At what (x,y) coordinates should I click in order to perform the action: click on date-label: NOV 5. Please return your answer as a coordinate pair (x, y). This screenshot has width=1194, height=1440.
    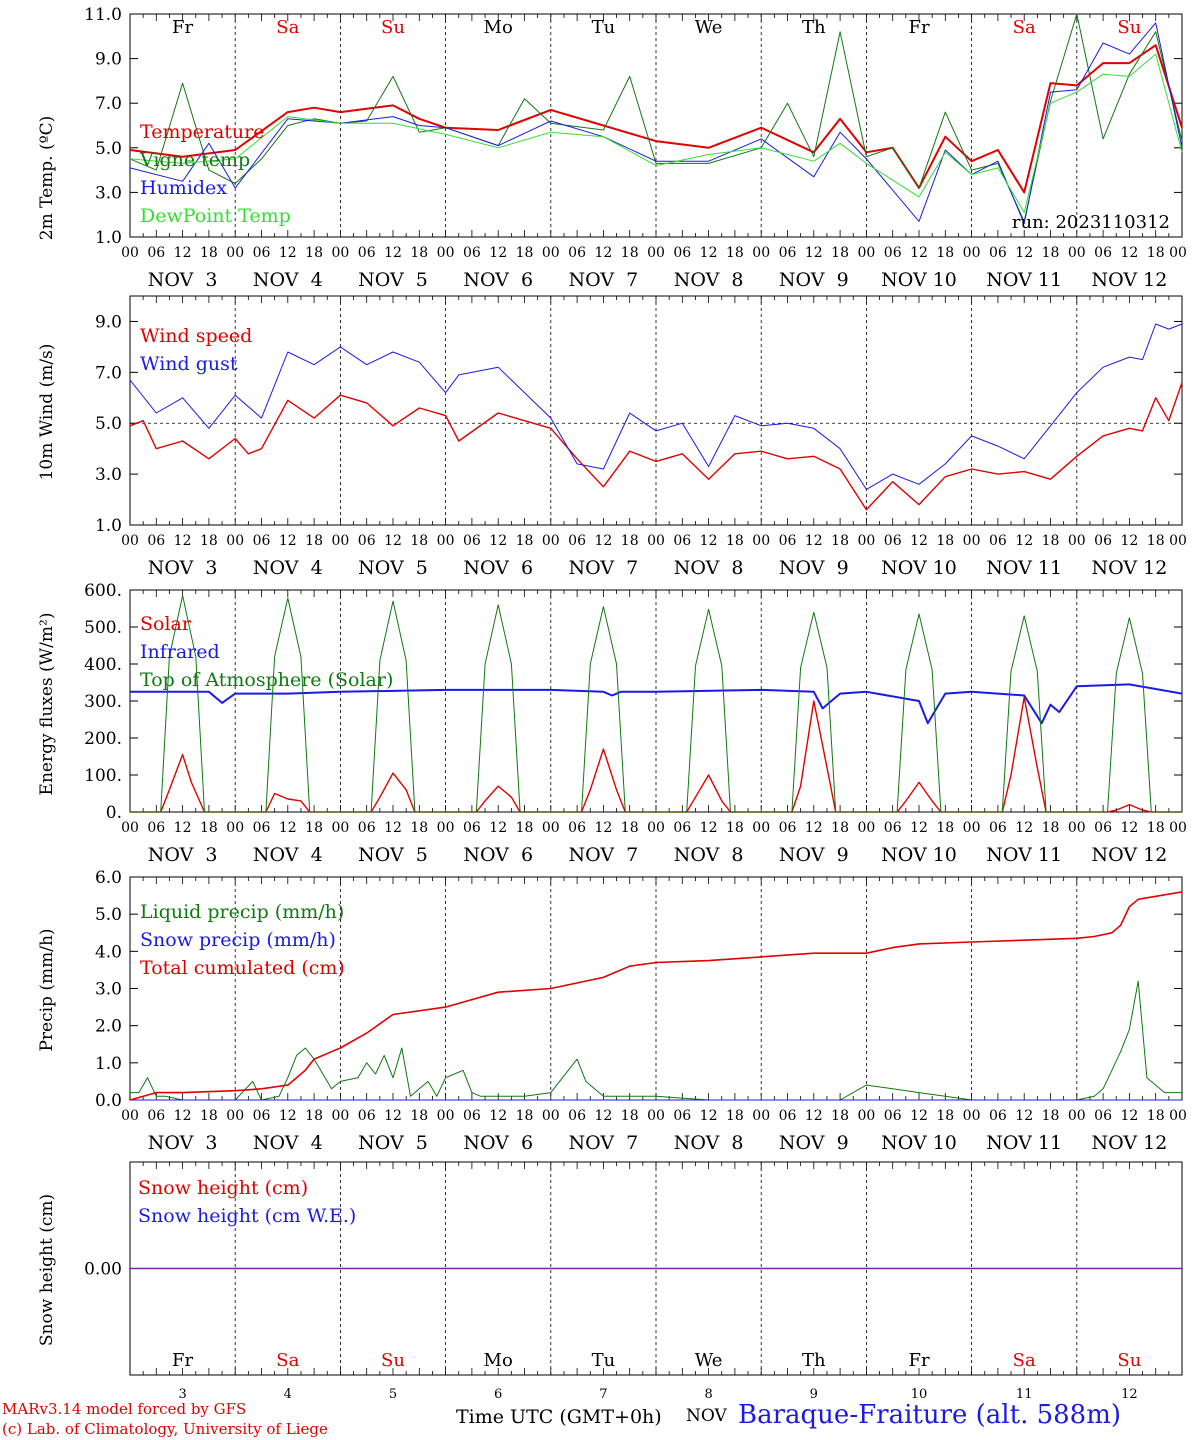
    Looking at the image, I should click on (393, 280).